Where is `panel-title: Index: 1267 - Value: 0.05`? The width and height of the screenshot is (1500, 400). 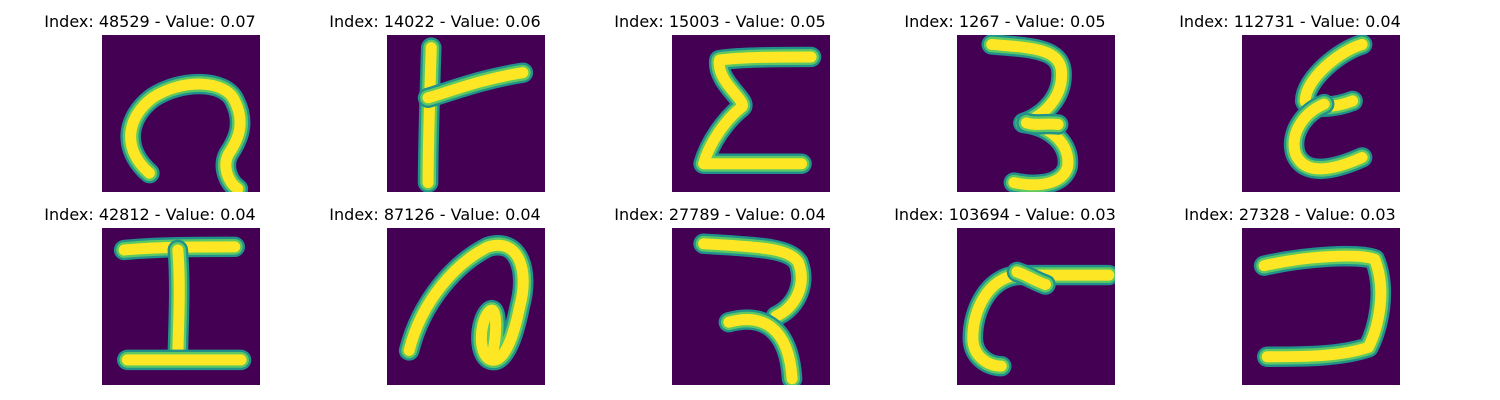
panel-title: Index: 1267 - Value: 0.05 is located at coordinates (1005, 21).